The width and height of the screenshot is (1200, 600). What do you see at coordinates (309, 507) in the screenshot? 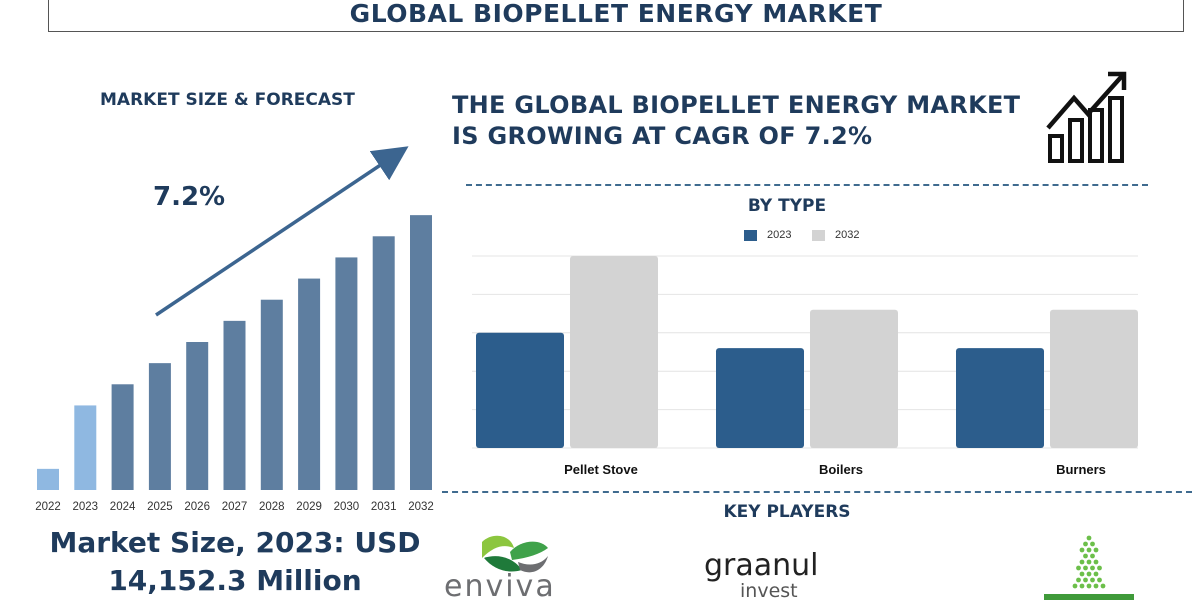
I see `forecast-tick-2029: 2029` at bounding box center [309, 507].